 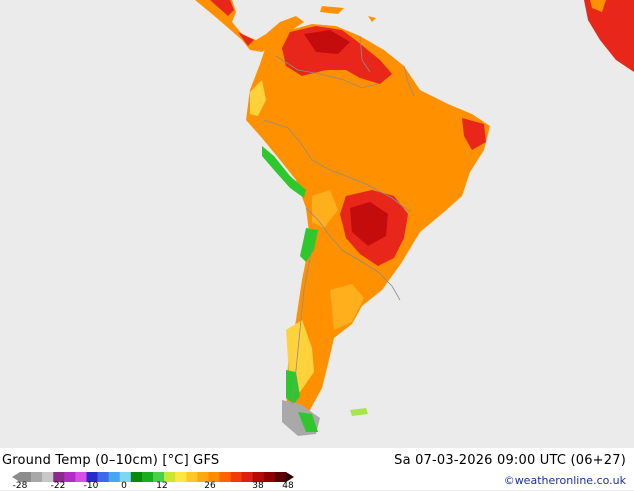 I want to click on scale-tick-label: 12, so click(x=162, y=486).